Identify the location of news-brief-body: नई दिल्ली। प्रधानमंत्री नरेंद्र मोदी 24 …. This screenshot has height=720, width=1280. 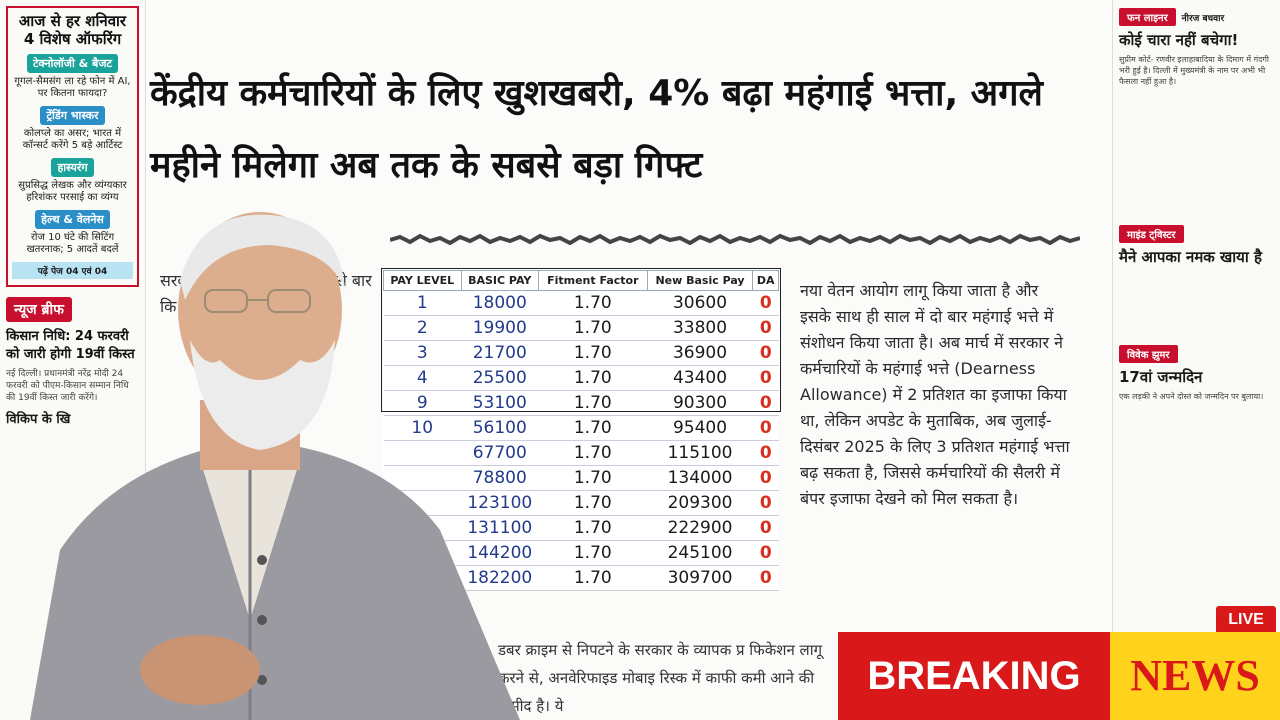
(67, 386).